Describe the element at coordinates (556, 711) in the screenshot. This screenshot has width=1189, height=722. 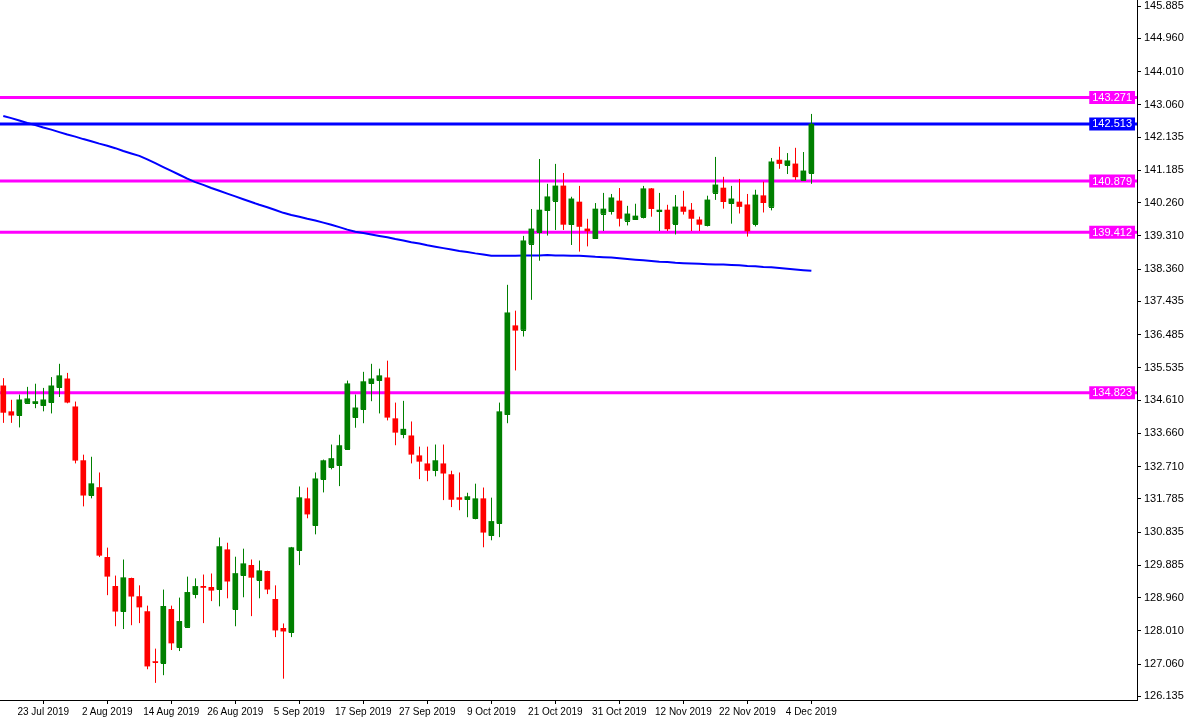
I see `x-tick-label: 21 Oct 2019` at that location.